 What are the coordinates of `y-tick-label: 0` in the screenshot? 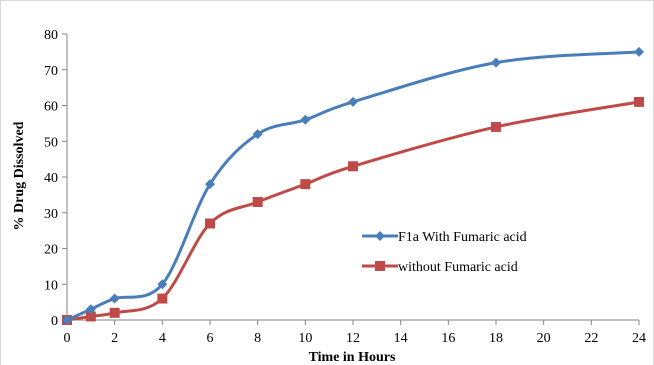 It's located at (54, 321).